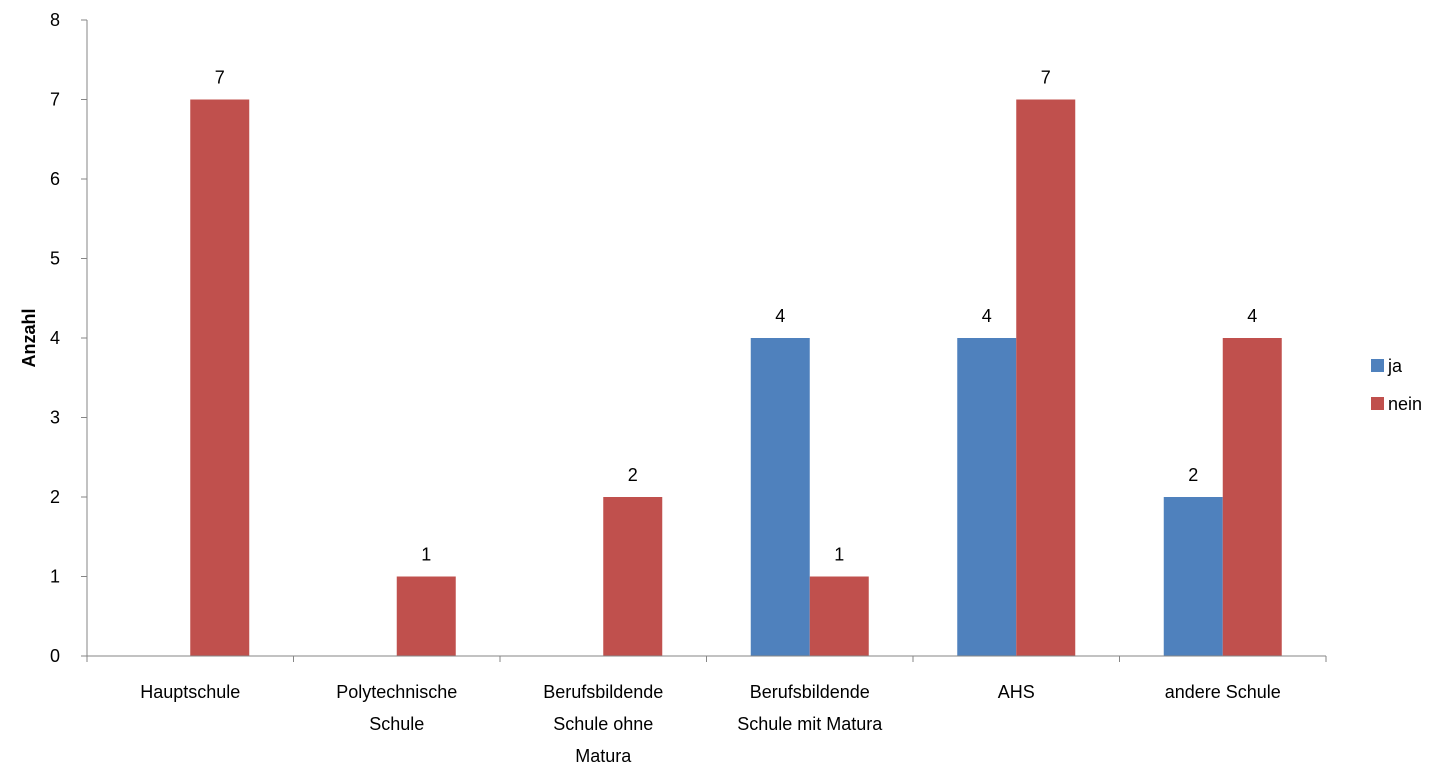 This screenshot has width=1451, height=767. I want to click on data-label-nein-3: 1, so click(839, 555).